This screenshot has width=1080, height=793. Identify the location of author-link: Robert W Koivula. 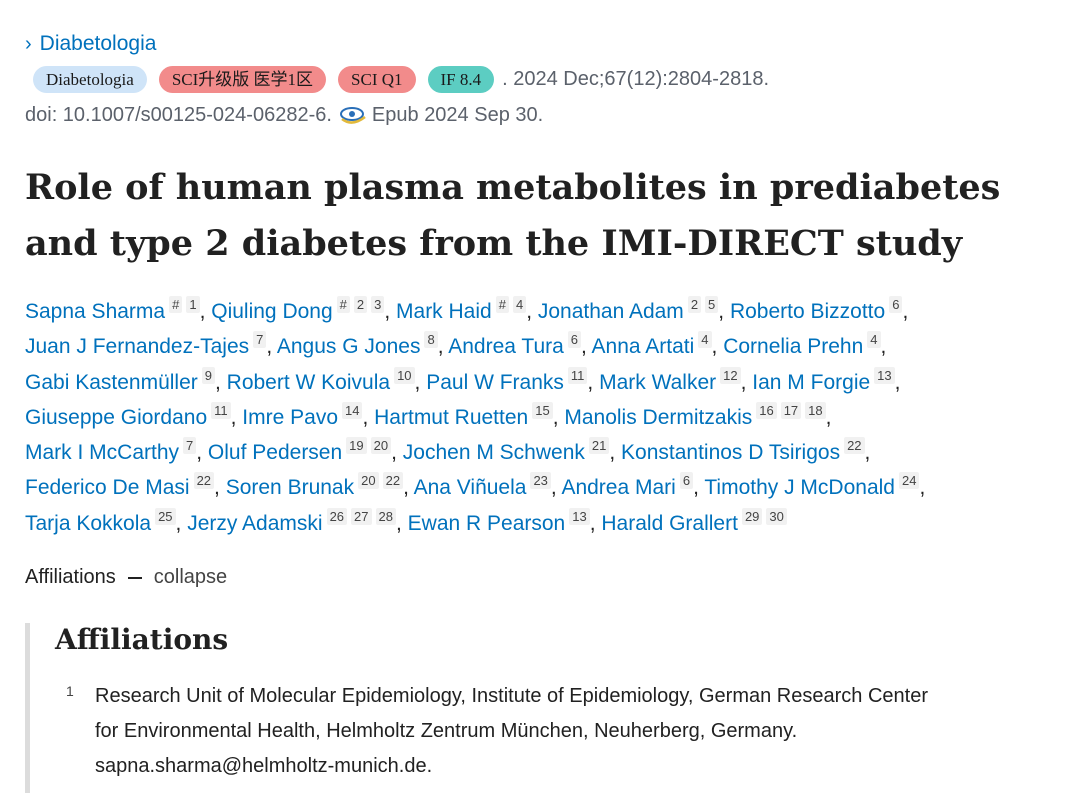
(308, 382).